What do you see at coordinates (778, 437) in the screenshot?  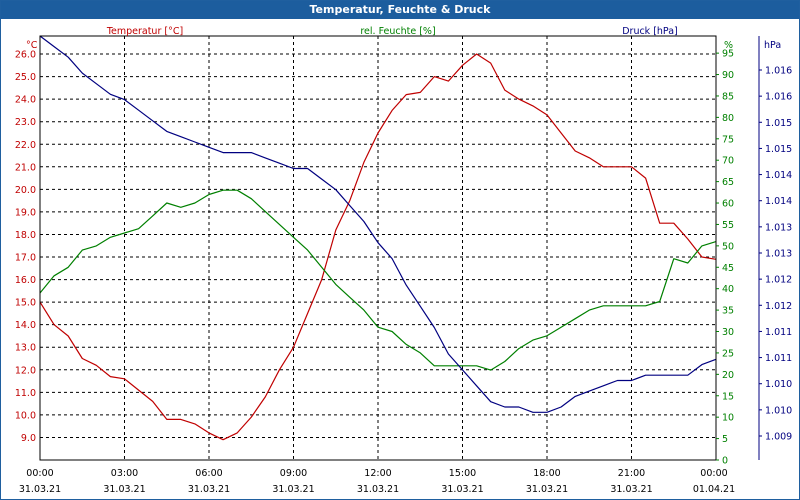 I see `pressure-tick-label: 1.009` at bounding box center [778, 437].